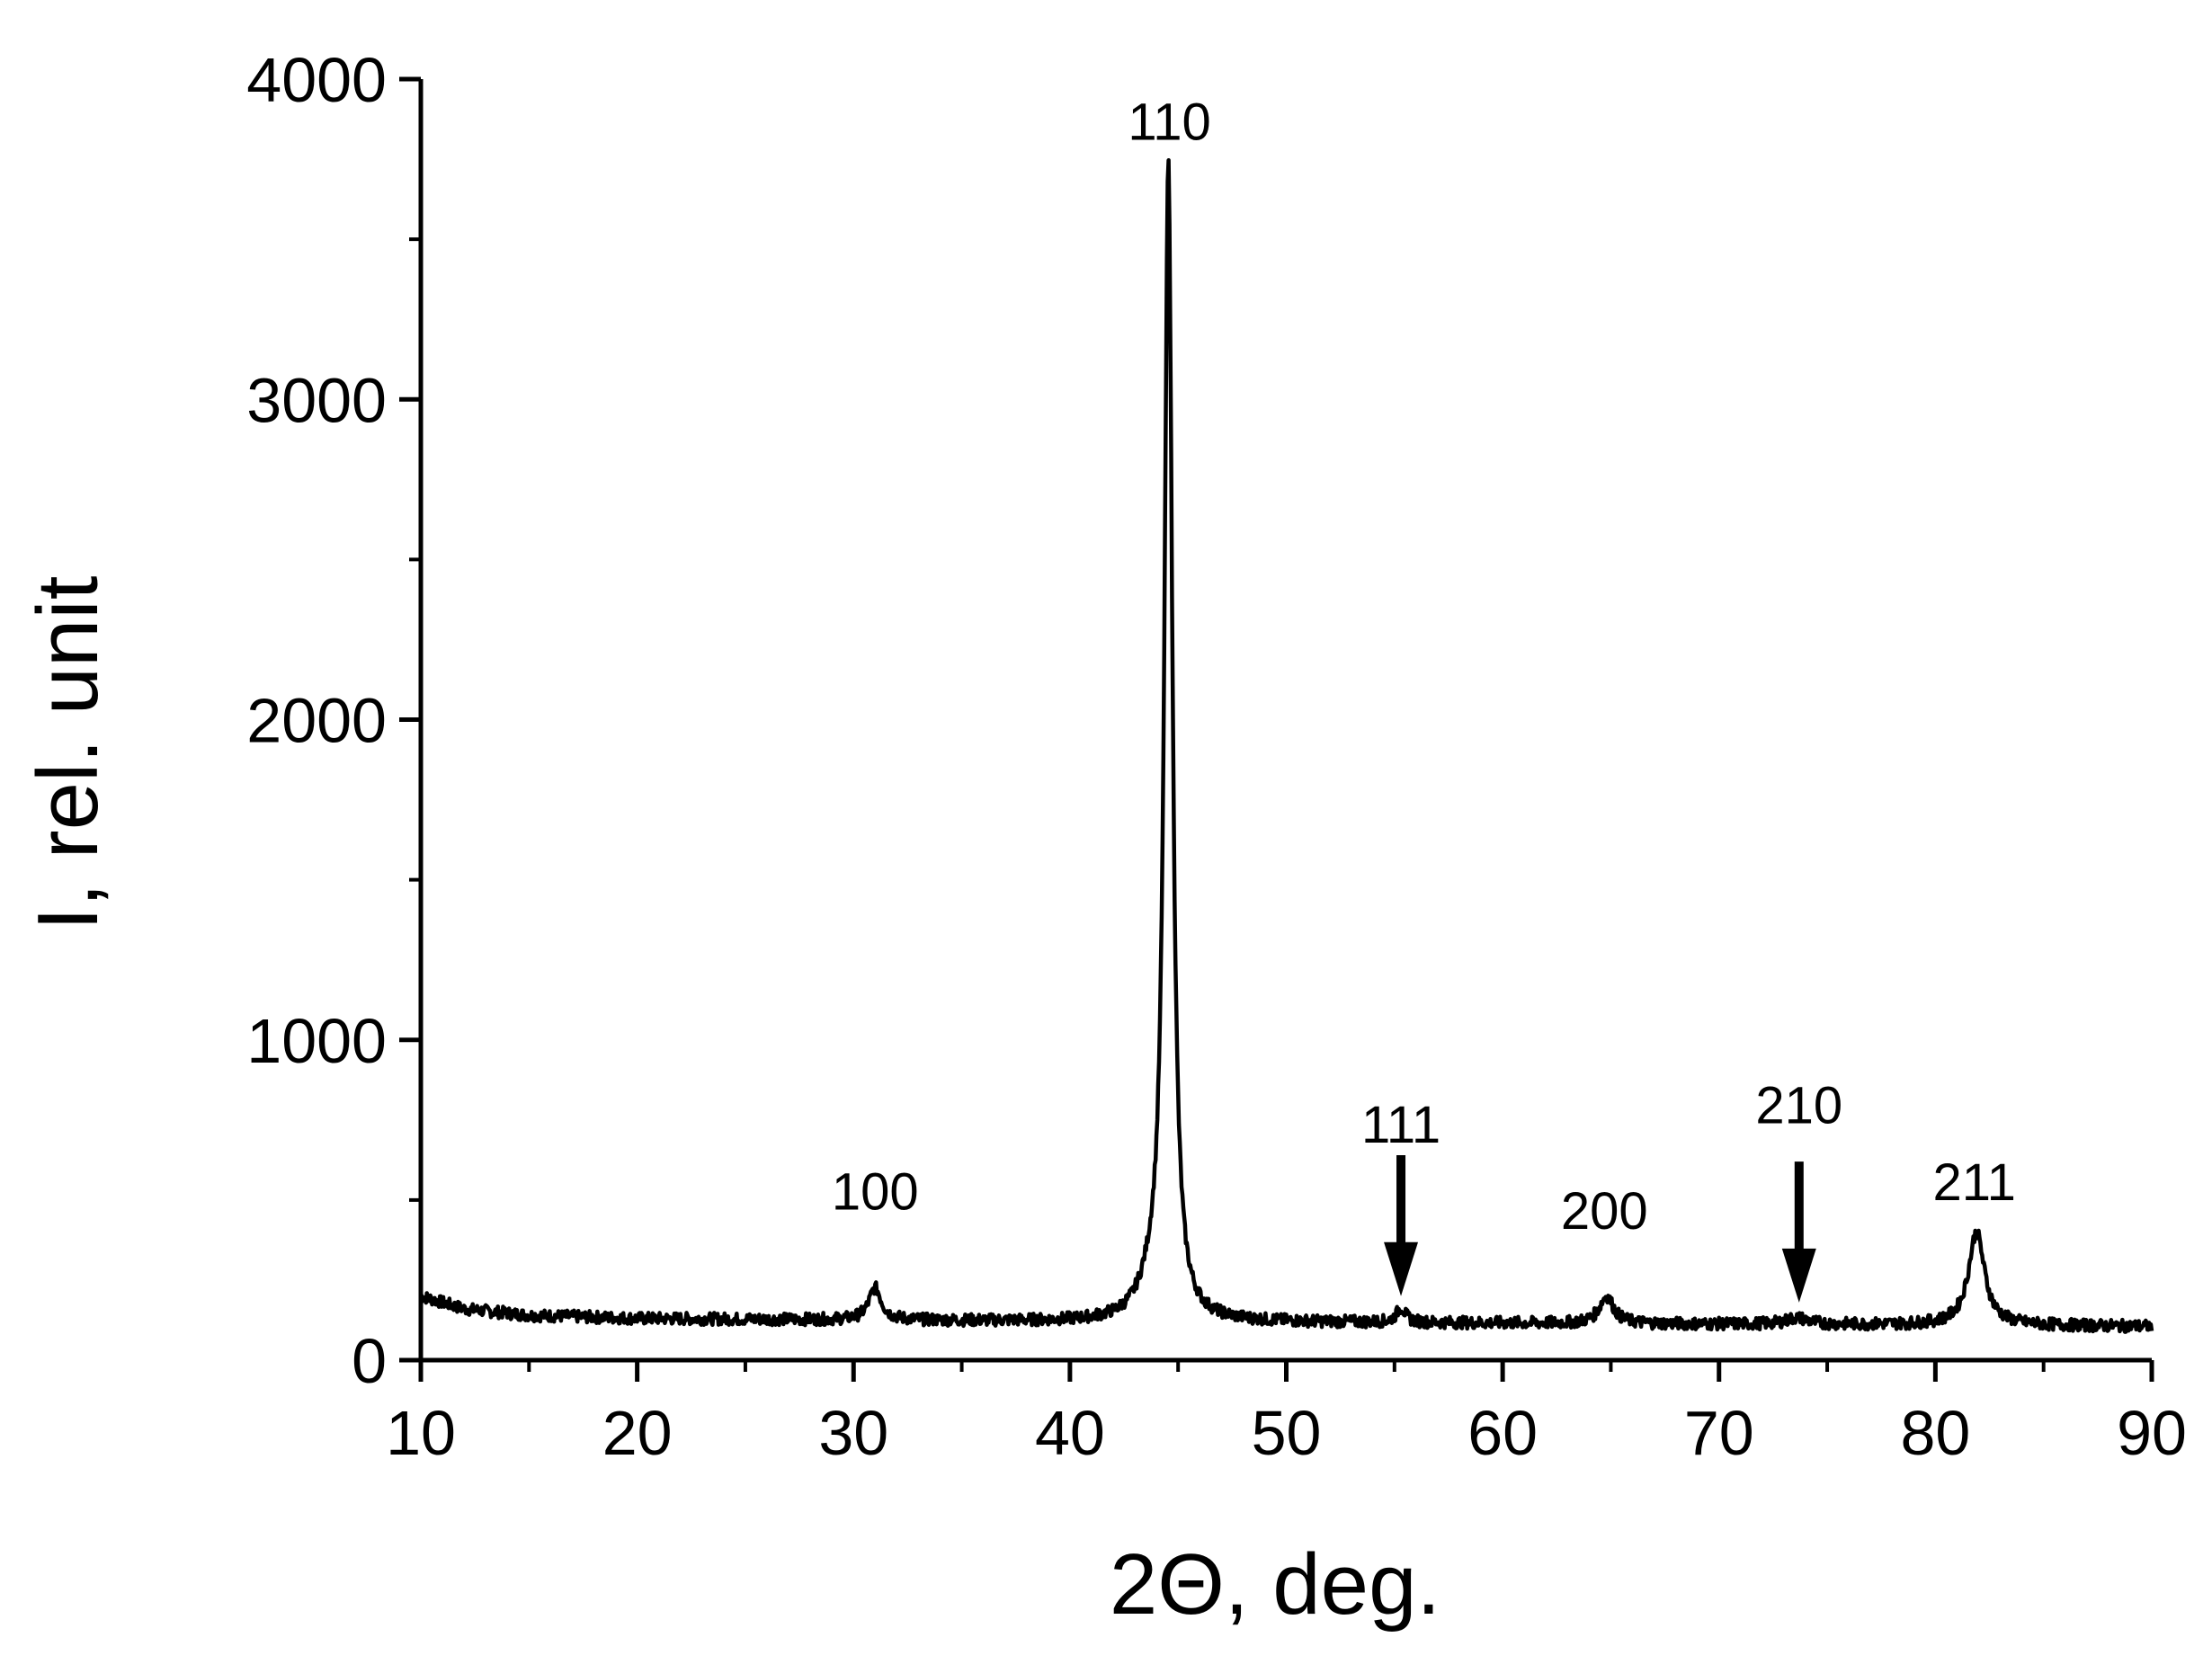 Image resolution: width=2212 pixels, height=1664 pixels. What do you see at coordinates (1719, 1433) in the screenshot?
I see `x-tick-label: 70` at bounding box center [1719, 1433].